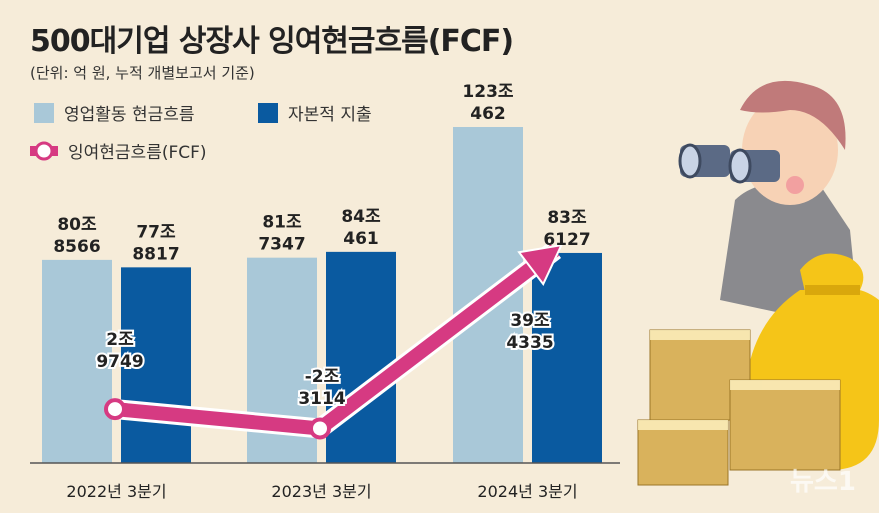  I want to click on money-stacks-icon, so click(739, 407).